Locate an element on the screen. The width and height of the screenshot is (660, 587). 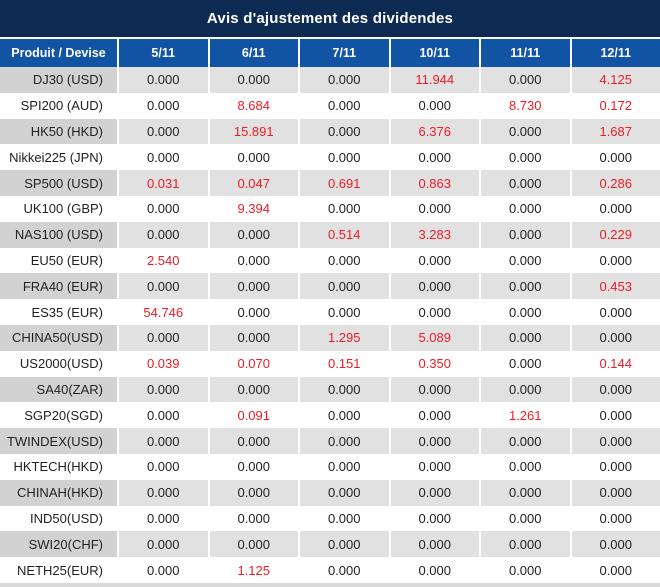
product-cell: CHINAH(HKD) is located at coordinates (58, 492).